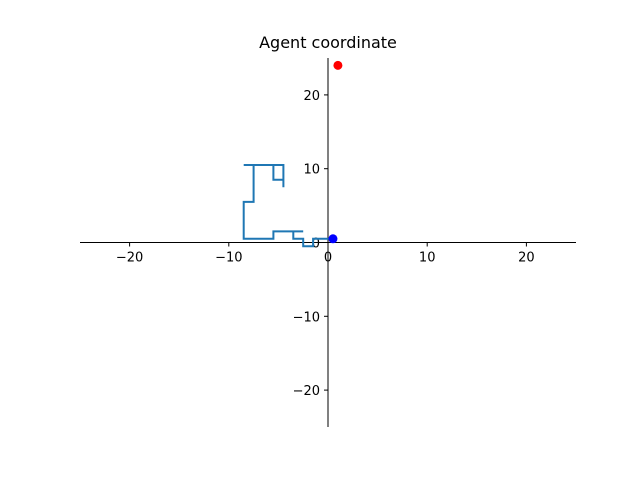 The width and height of the screenshot is (640, 480). What do you see at coordinates (311, 96) in the screenshot?
I see `y-tick-label: 20` at bounding box center [311, 96].